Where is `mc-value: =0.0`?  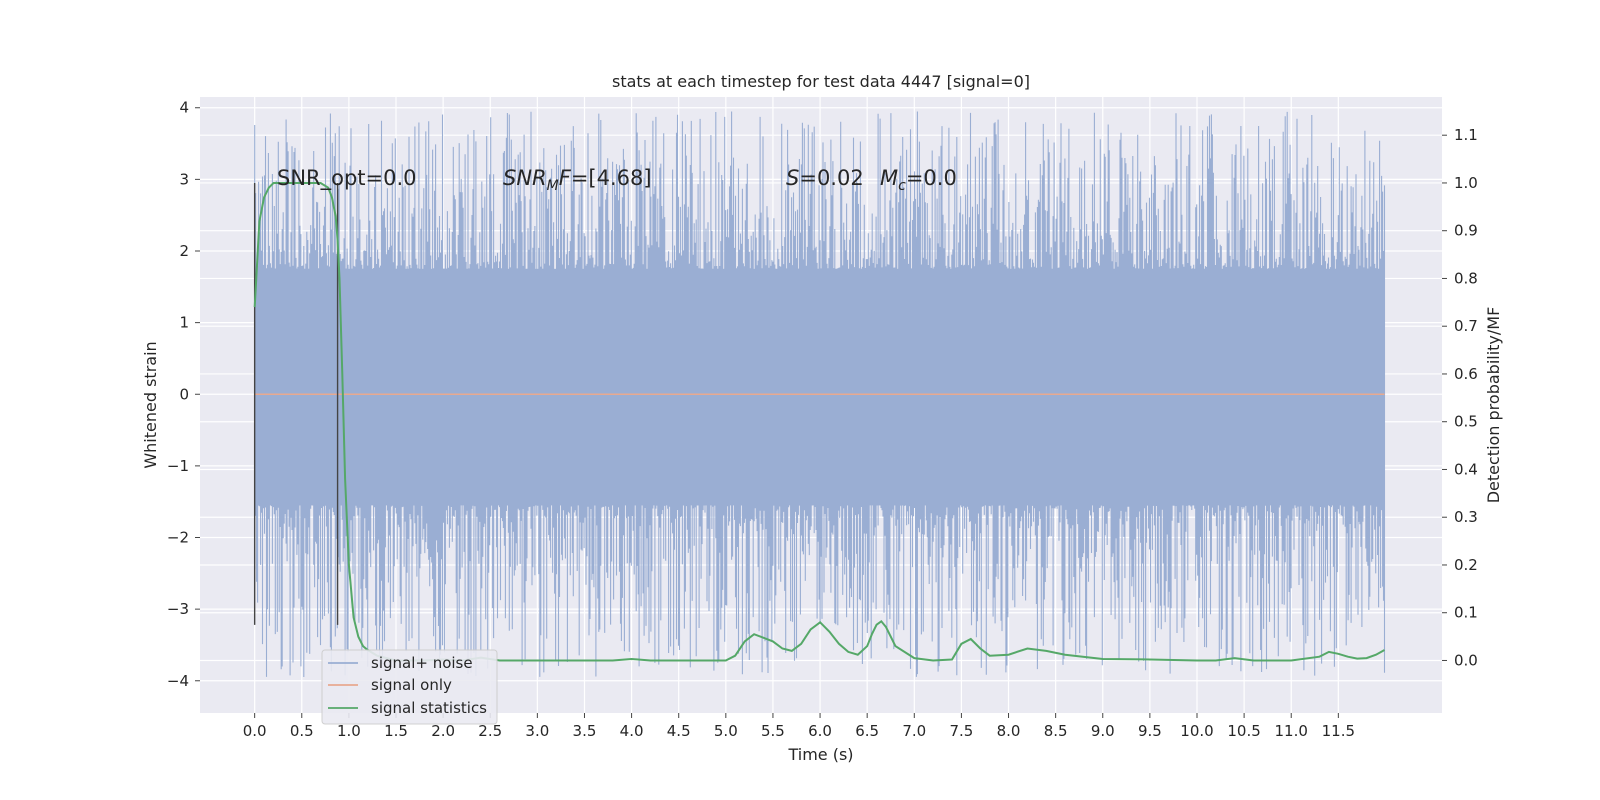 mc-value: =0.0 is located at coordinates (931, 178).